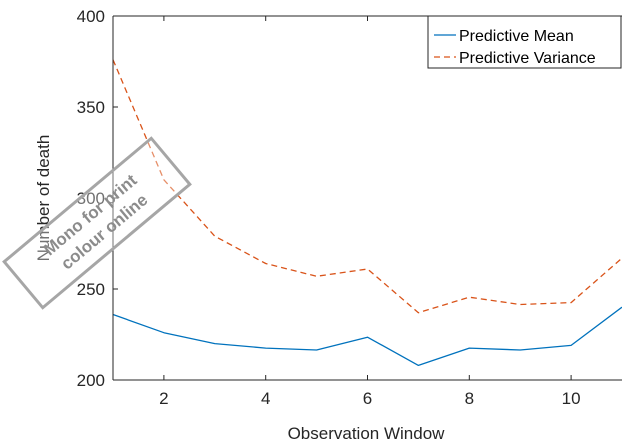 The height and width of the screenshot is (445, 622). What do you see at coordinates (265, 398) in the screenshot?
I see `x-tick-label: 4` at bounding box center [265, 398].